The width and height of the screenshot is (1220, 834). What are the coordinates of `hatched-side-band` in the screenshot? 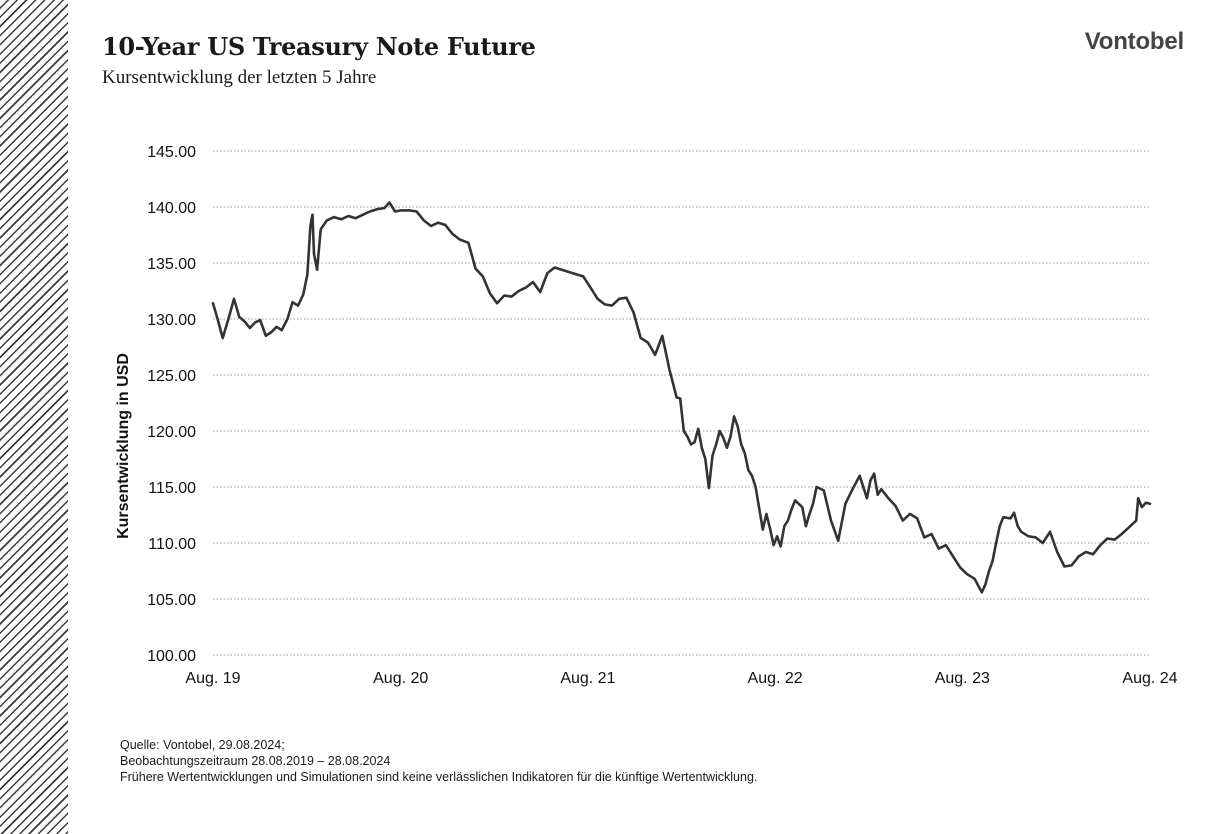 It's located at (34, 417).